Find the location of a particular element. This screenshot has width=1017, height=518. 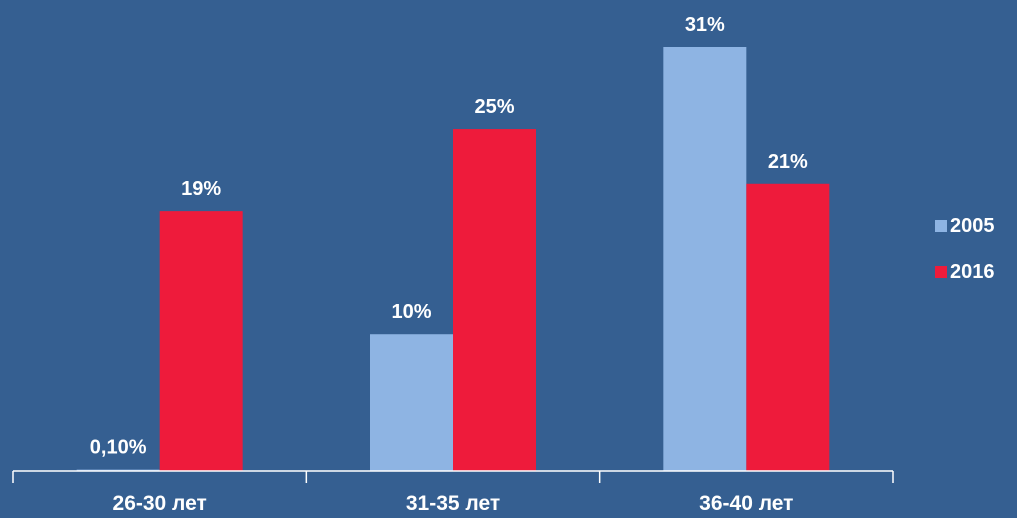

category-label-3: 36-40 лет is located at coordinates (746, 503).